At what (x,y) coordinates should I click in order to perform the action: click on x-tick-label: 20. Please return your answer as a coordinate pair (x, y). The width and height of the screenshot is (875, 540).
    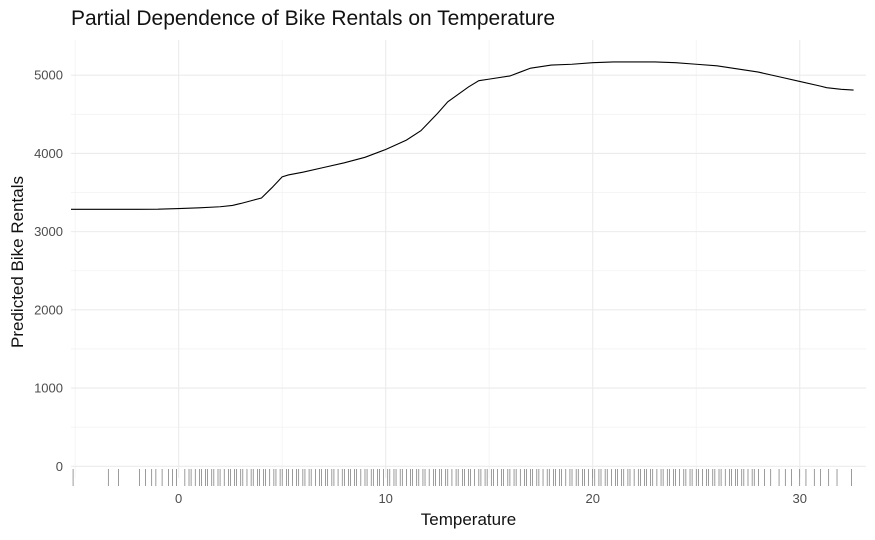
    Looking at the image, I should click on (592, 498).